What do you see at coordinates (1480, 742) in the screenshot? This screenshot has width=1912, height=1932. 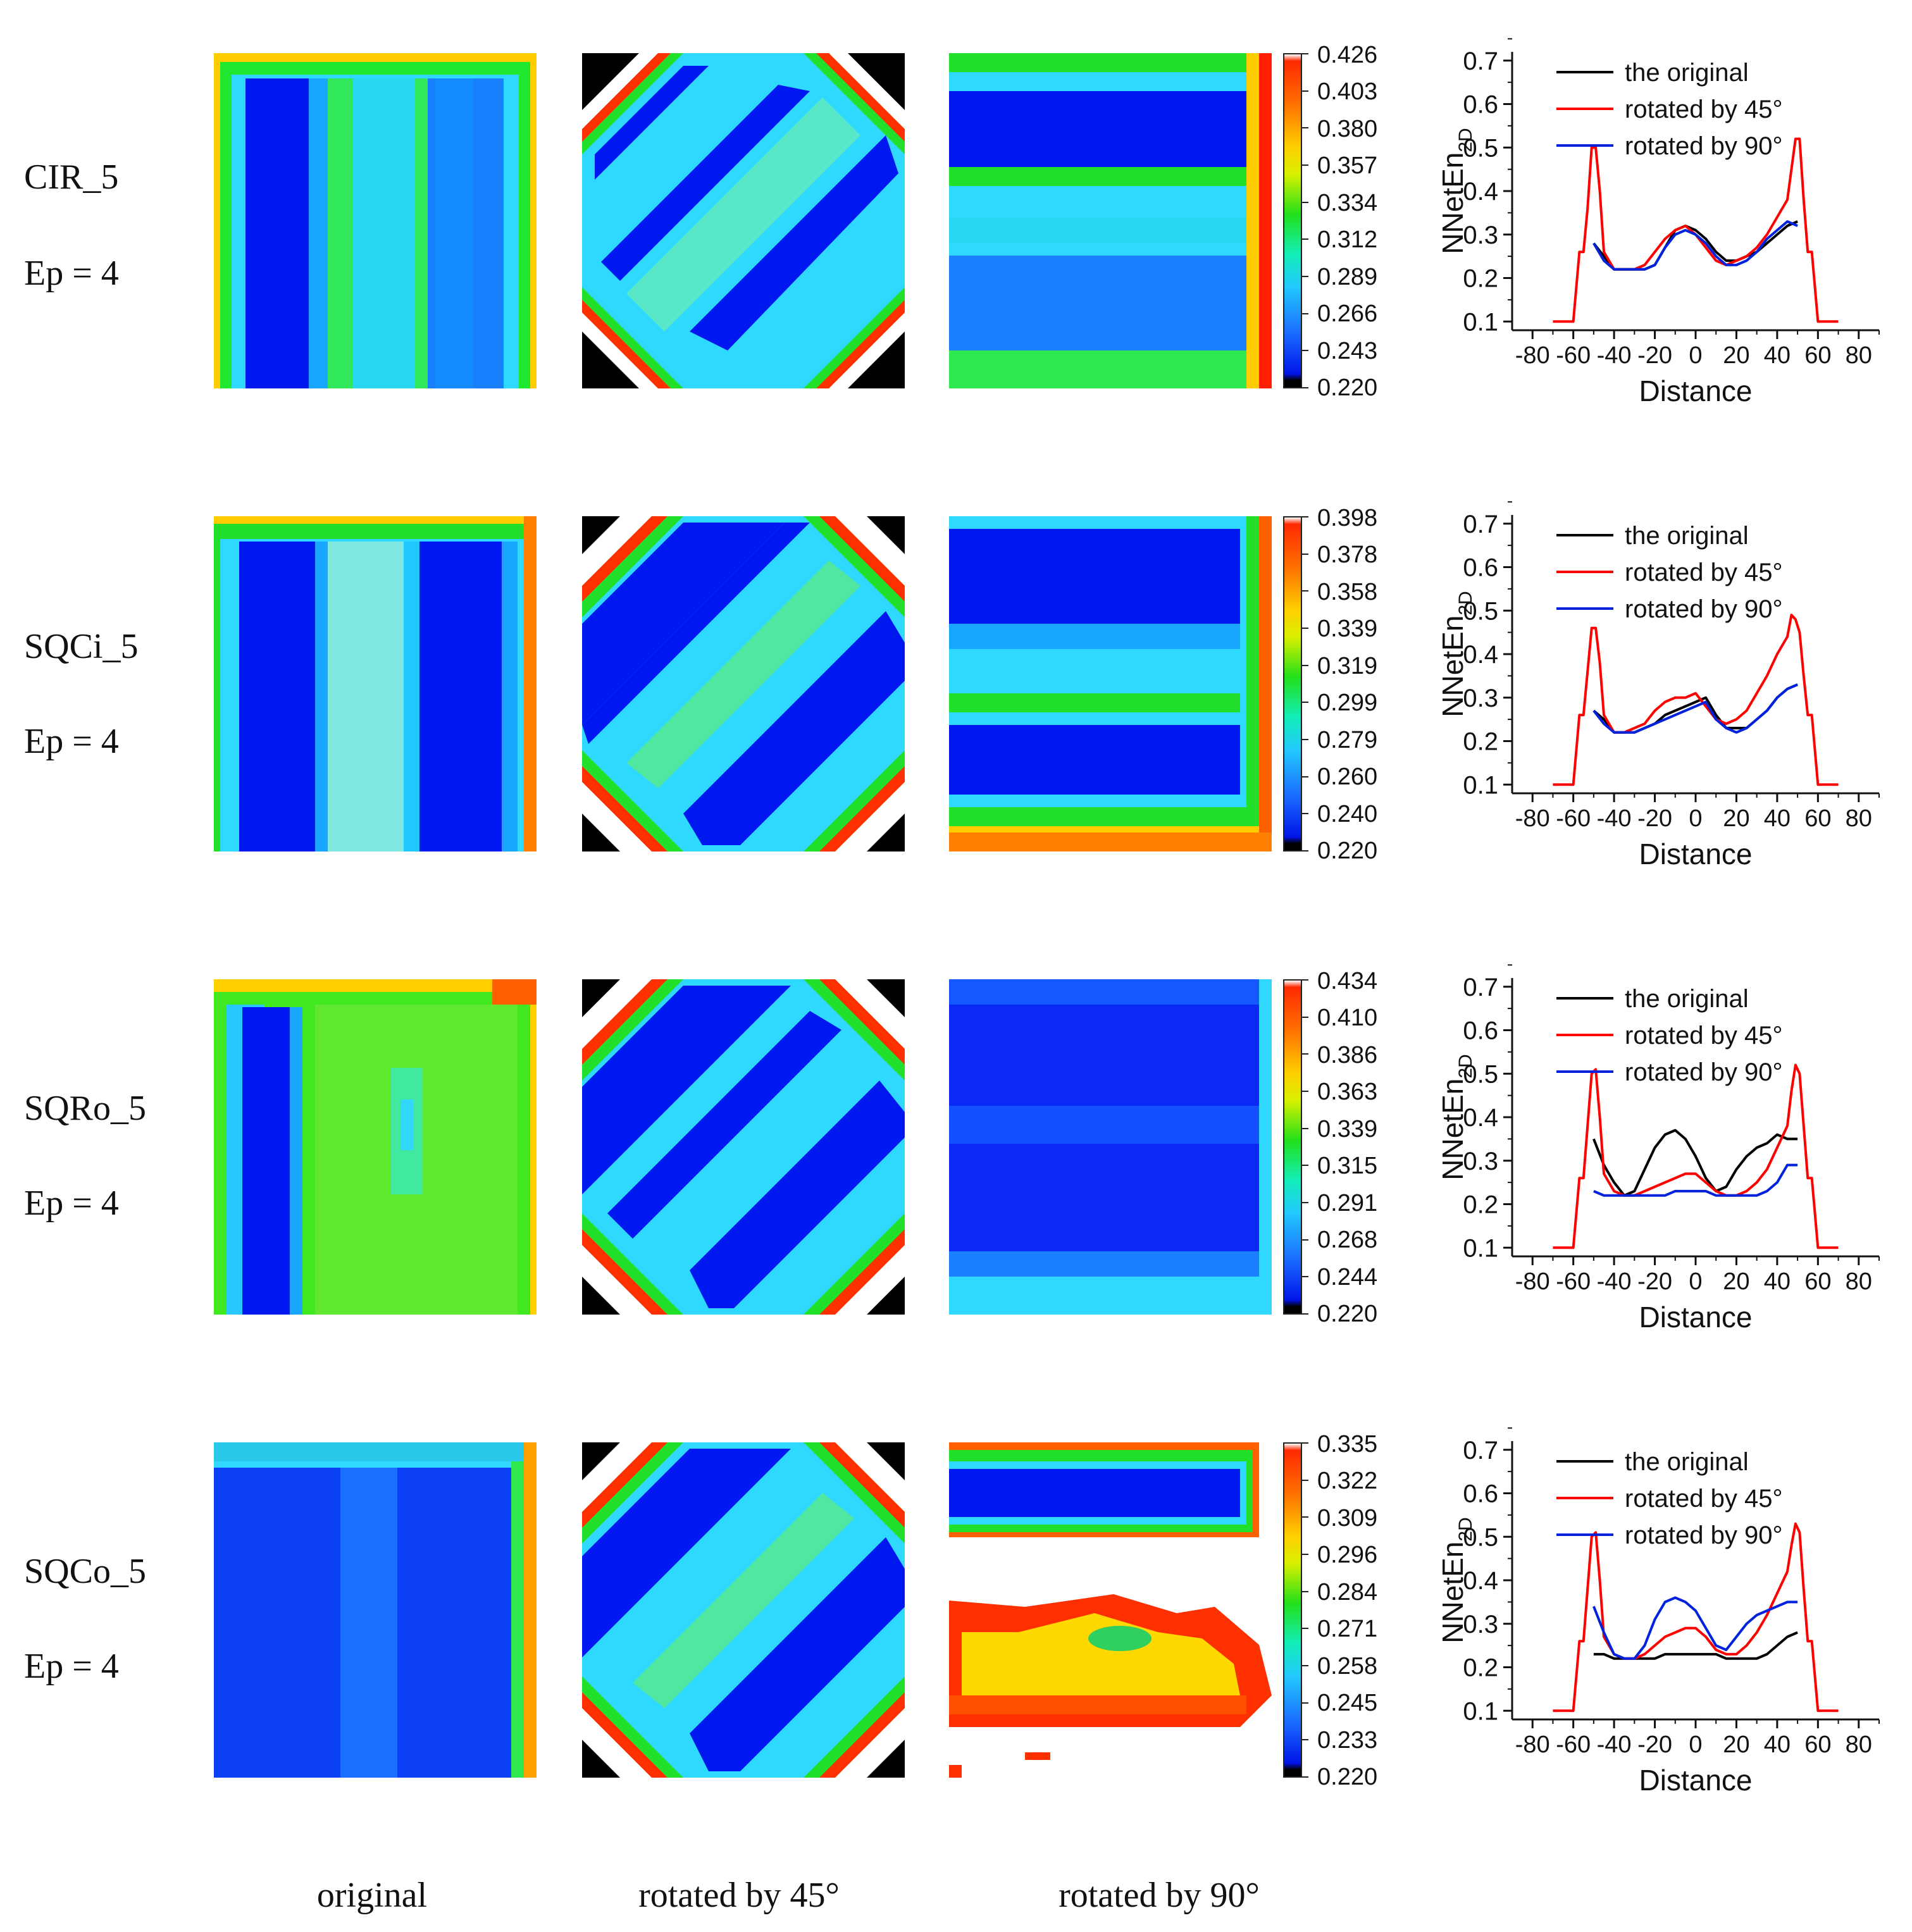 I see `y-tick-label: 0.2` at bounding box center [1480, 742].